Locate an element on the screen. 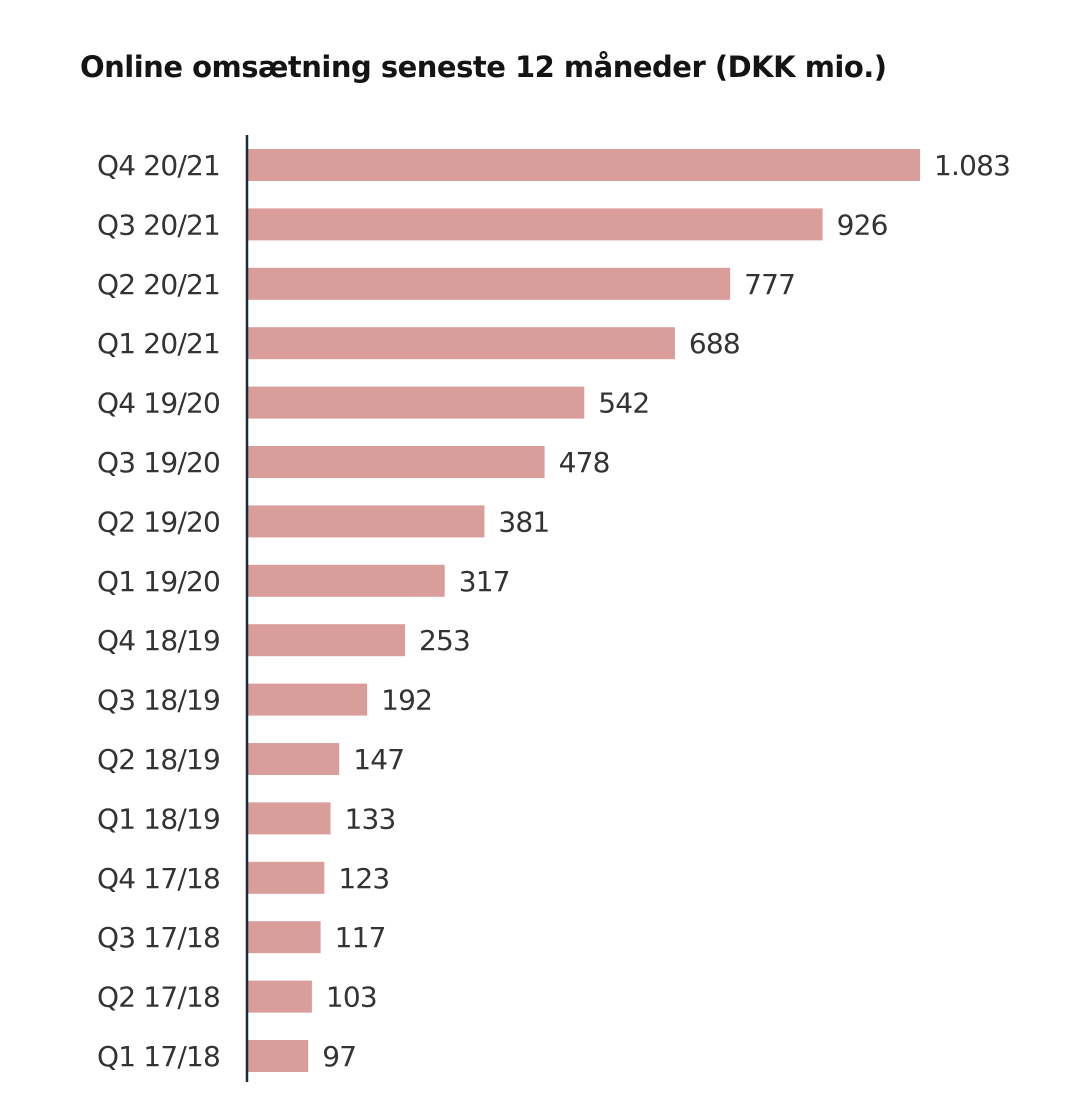 The height and width of the screenshot is (1114, 1066). category-label: Q3 17/18 is located at coordinates (158, 937).